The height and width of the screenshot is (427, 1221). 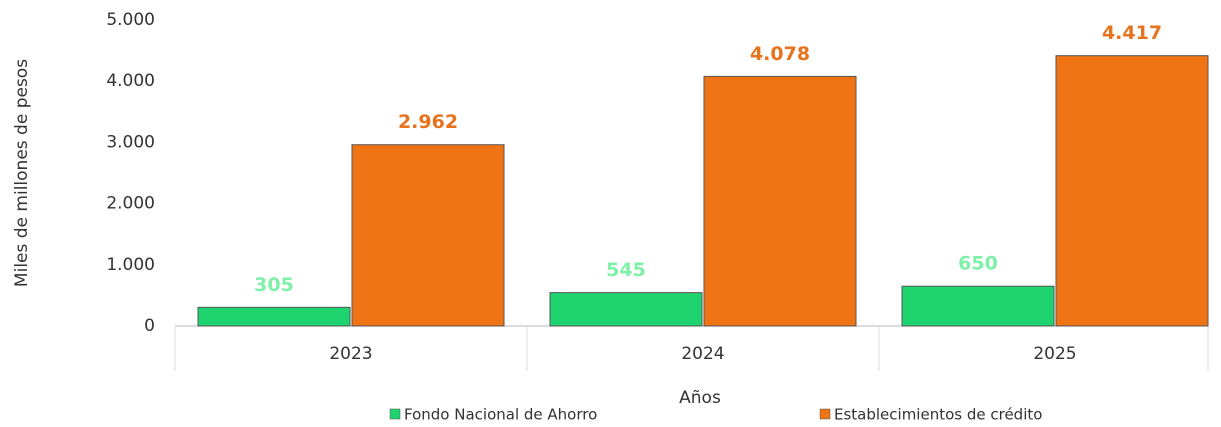 I want to click on y-axis-title: Miles de millones de pesos, so click(x=22, y=173).